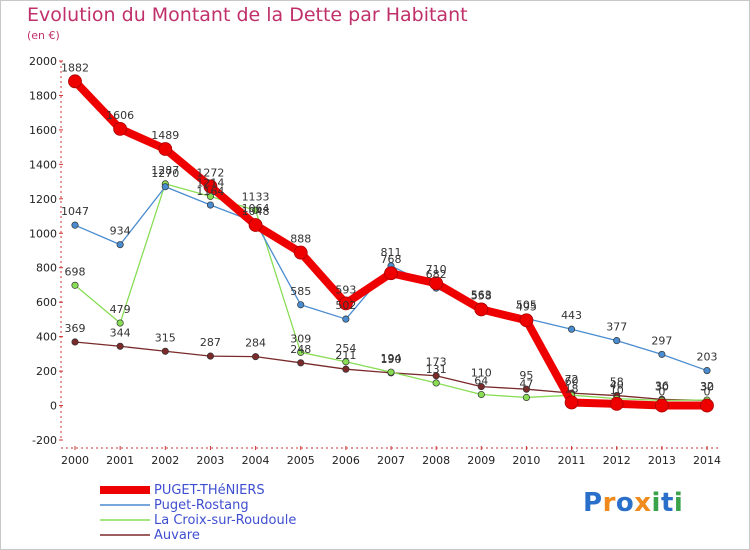 This screenshot has height=550, width=750. I want to click on x-tick-label: 2010, so click(526, 460).